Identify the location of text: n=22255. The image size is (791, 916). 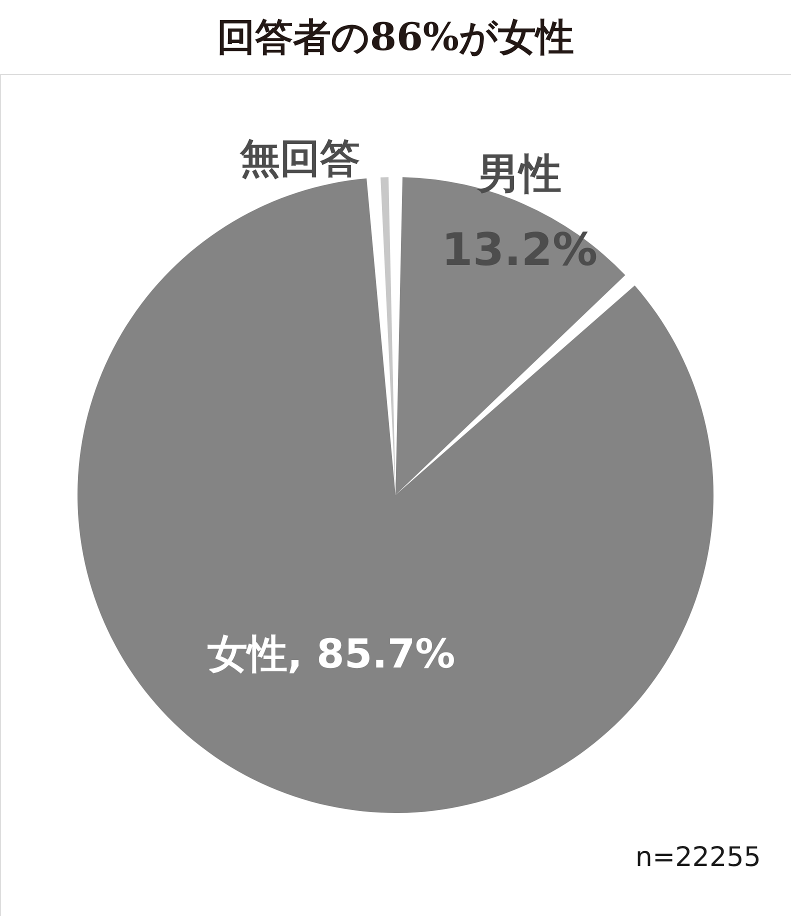
(698, 857).